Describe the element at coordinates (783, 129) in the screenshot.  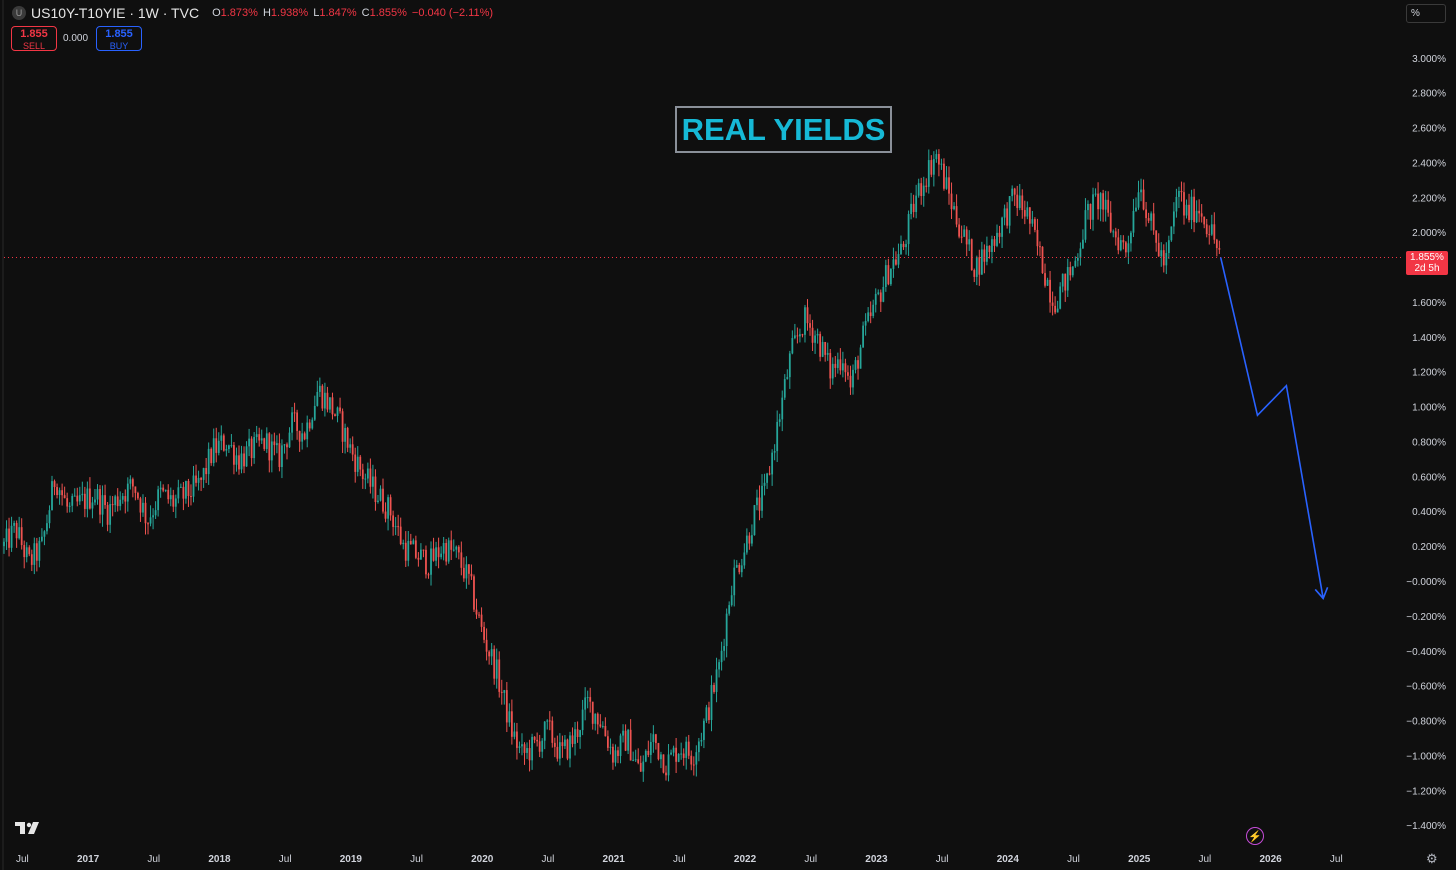
I see `chart-title-annotation: REAL YIELDS` at that location.